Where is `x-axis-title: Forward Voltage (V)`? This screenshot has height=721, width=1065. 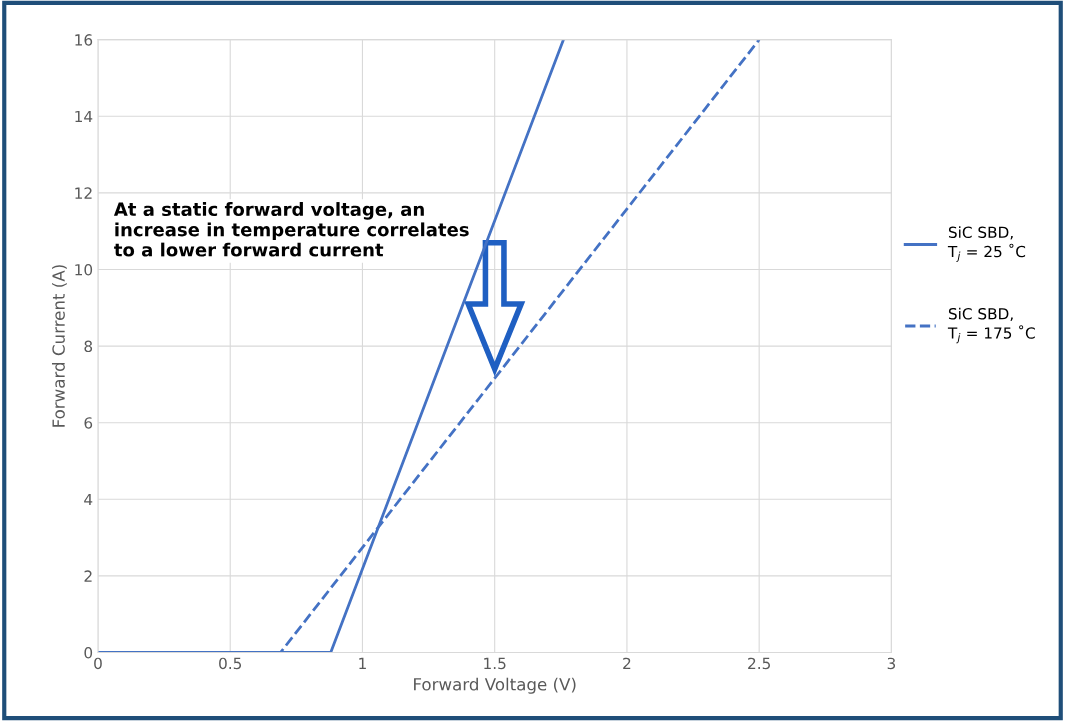 x-axis-title: Forward Voltage (V) is located at coordinates (495, 685).